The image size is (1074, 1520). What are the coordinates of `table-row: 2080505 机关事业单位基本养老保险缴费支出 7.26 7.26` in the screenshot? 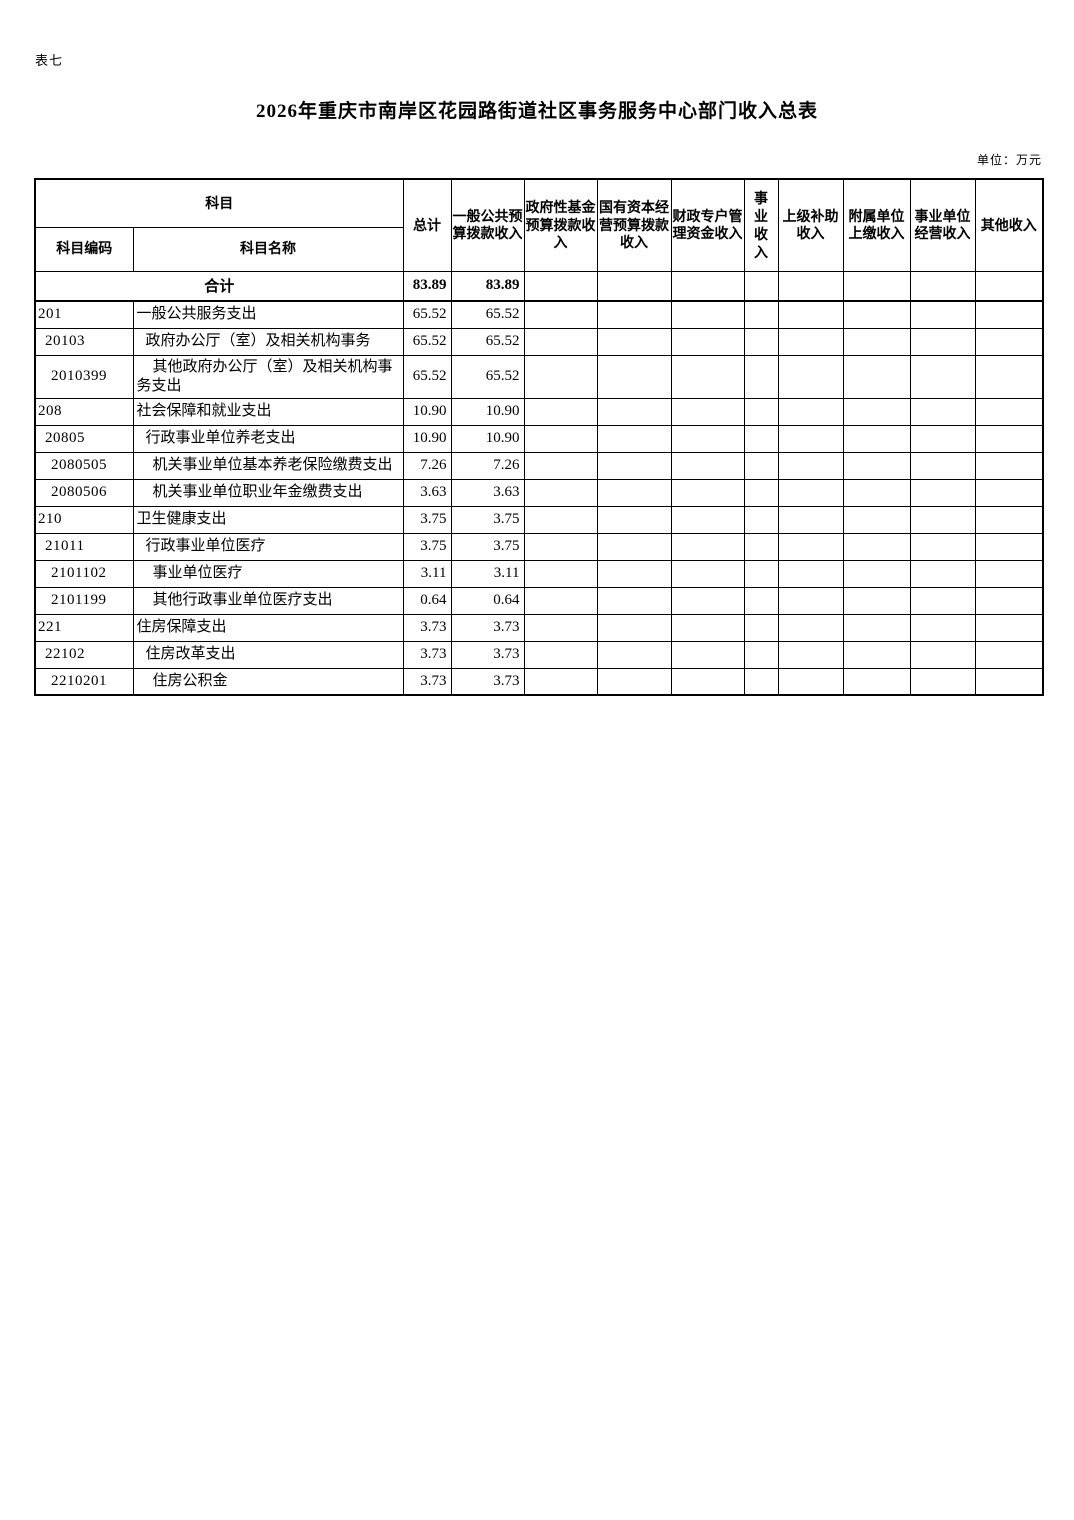 It's located at (539, 465).